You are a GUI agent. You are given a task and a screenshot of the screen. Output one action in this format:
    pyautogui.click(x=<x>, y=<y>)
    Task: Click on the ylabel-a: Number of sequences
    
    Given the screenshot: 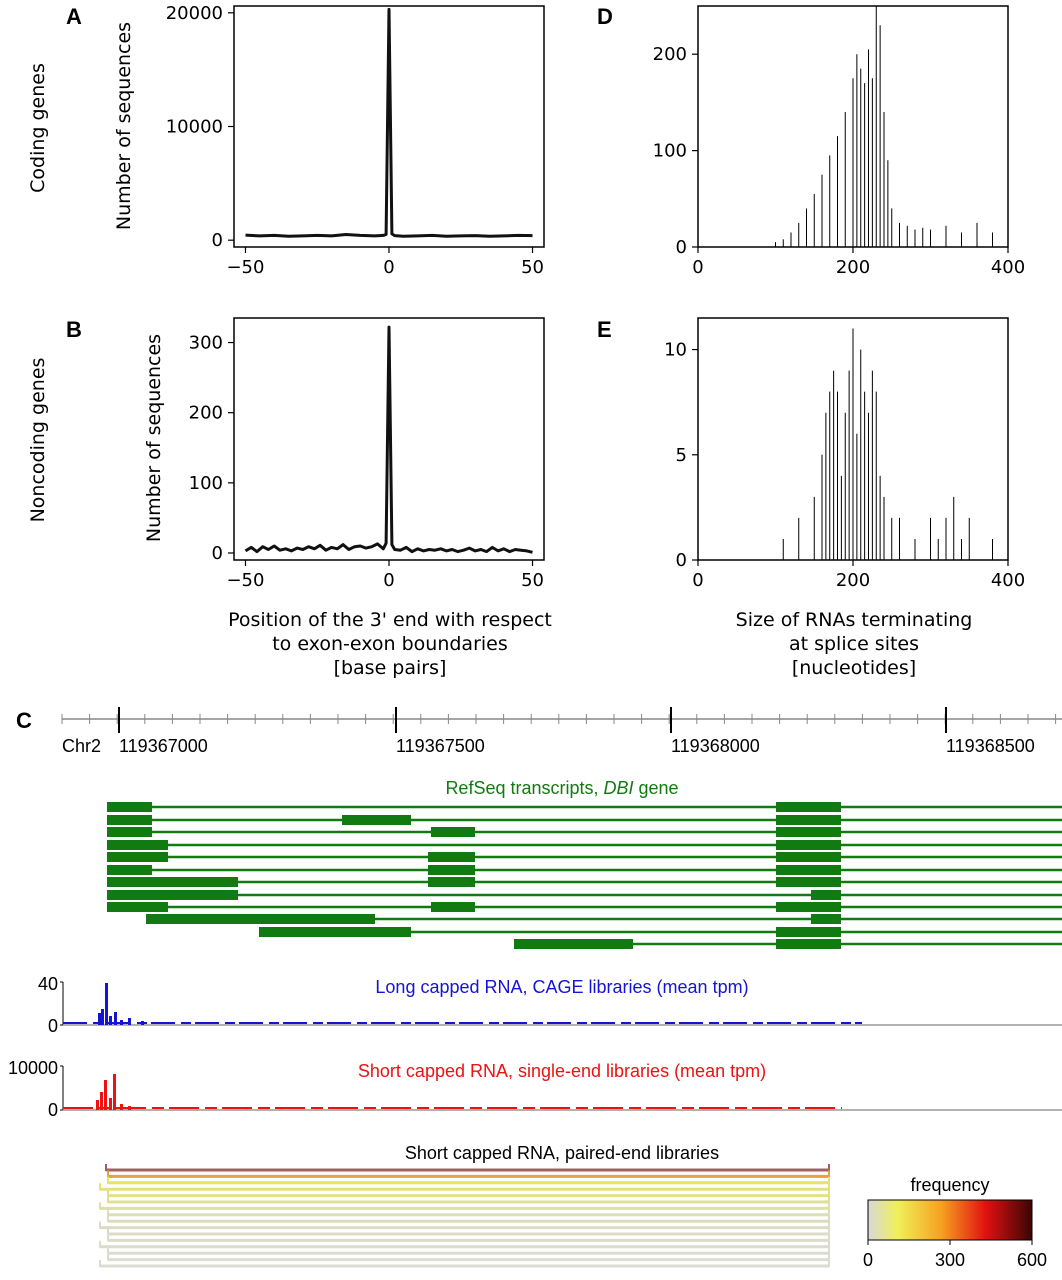 What is the action you would take?
    pyautogui.click(x=124, y=126)
    